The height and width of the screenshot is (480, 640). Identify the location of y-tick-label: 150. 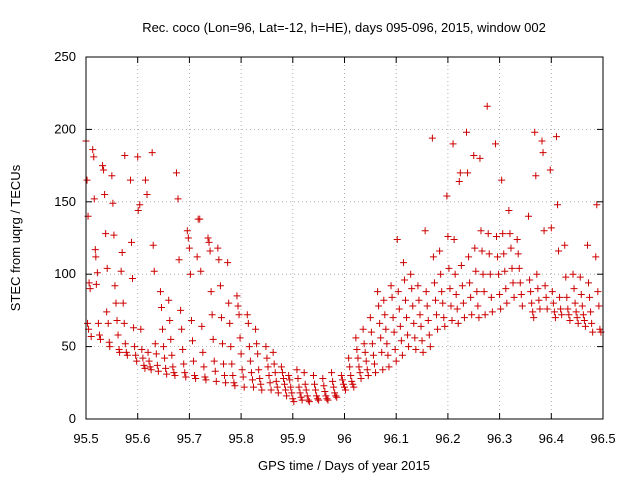
(65, 201).